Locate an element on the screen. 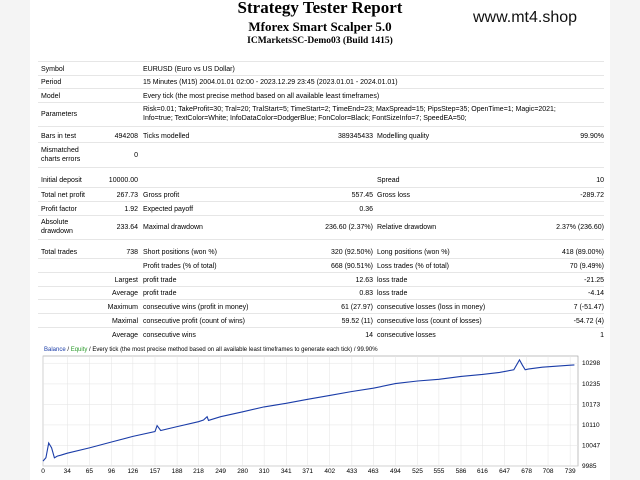  y-tick-label: 10235 is located at coordinates (591, 384).